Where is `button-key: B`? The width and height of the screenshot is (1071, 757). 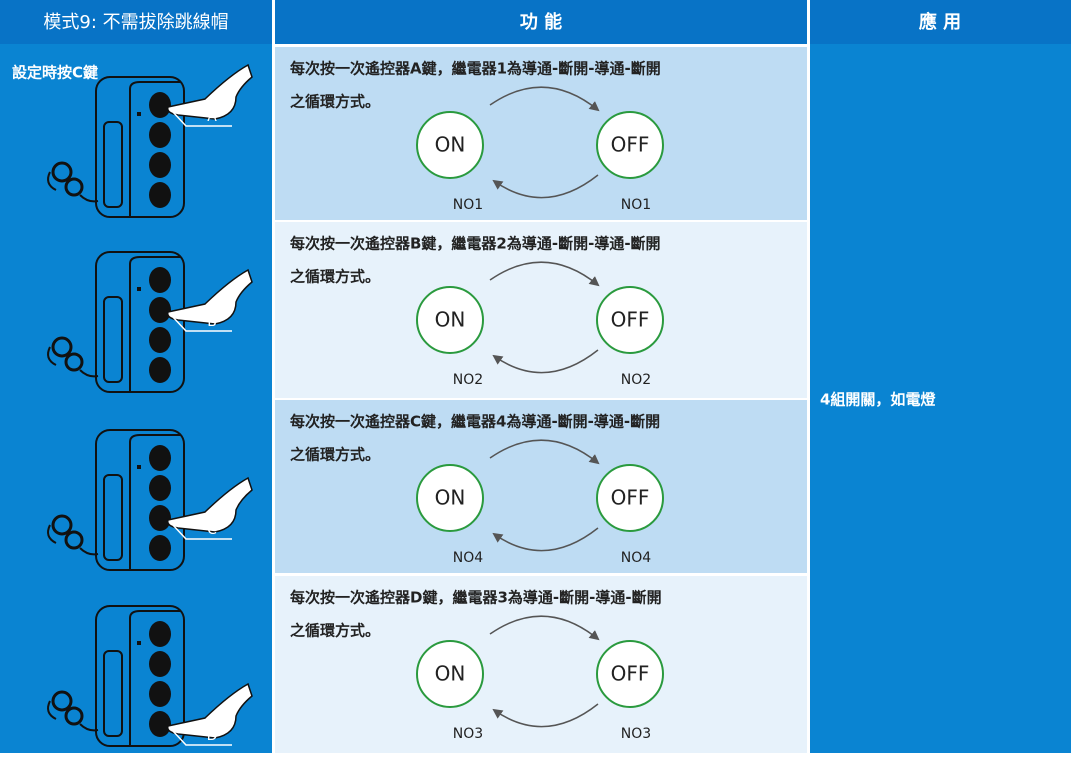
button-key: B is located at coordinates (212, 322).